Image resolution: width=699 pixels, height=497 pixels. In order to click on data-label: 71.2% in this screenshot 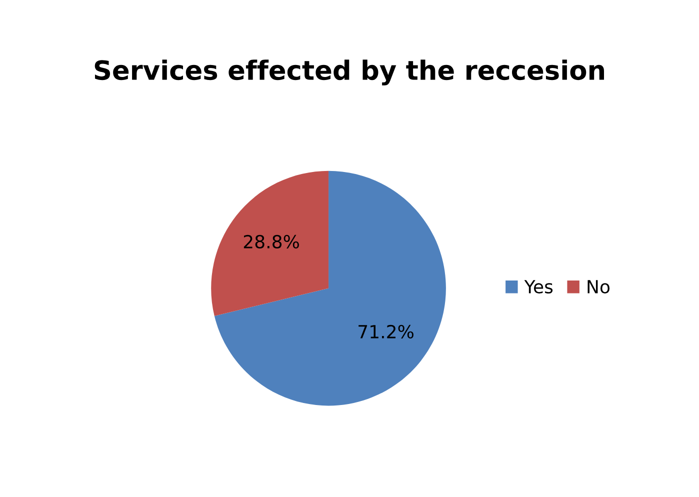, I will do `click(386, 331)`.